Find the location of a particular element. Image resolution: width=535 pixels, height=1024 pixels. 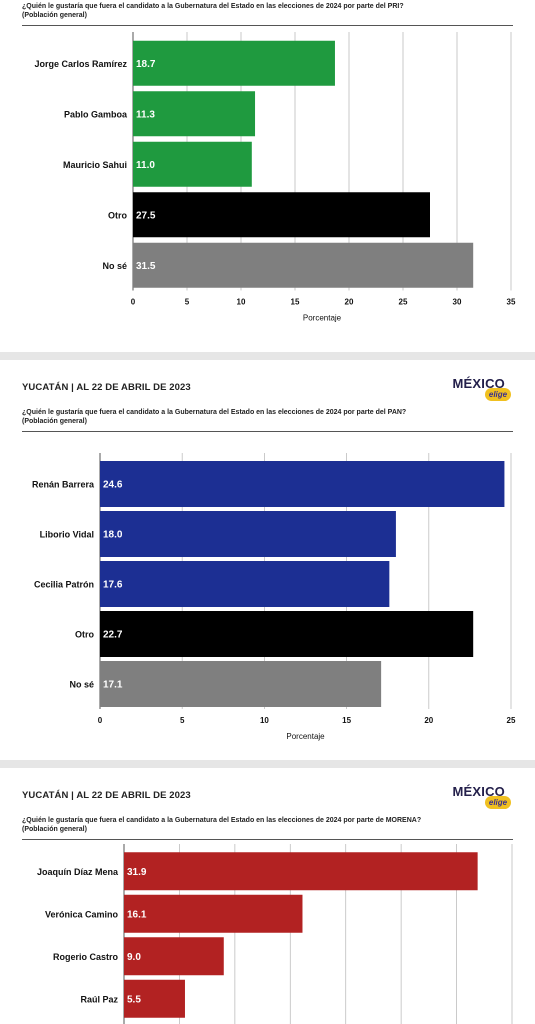

bar-value-label: 17.1 is located at coordinates (113, 685).